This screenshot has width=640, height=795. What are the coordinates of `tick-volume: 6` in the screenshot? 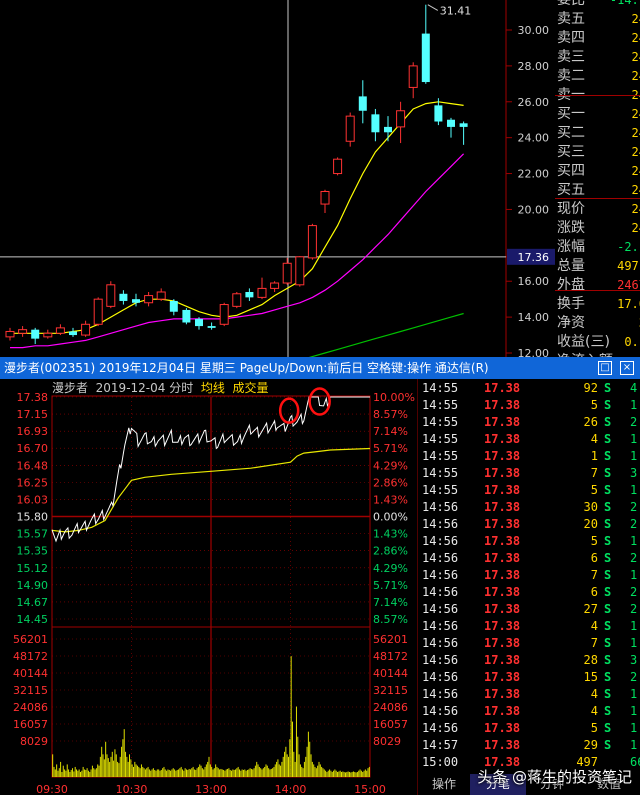 It's located at (594, 592).